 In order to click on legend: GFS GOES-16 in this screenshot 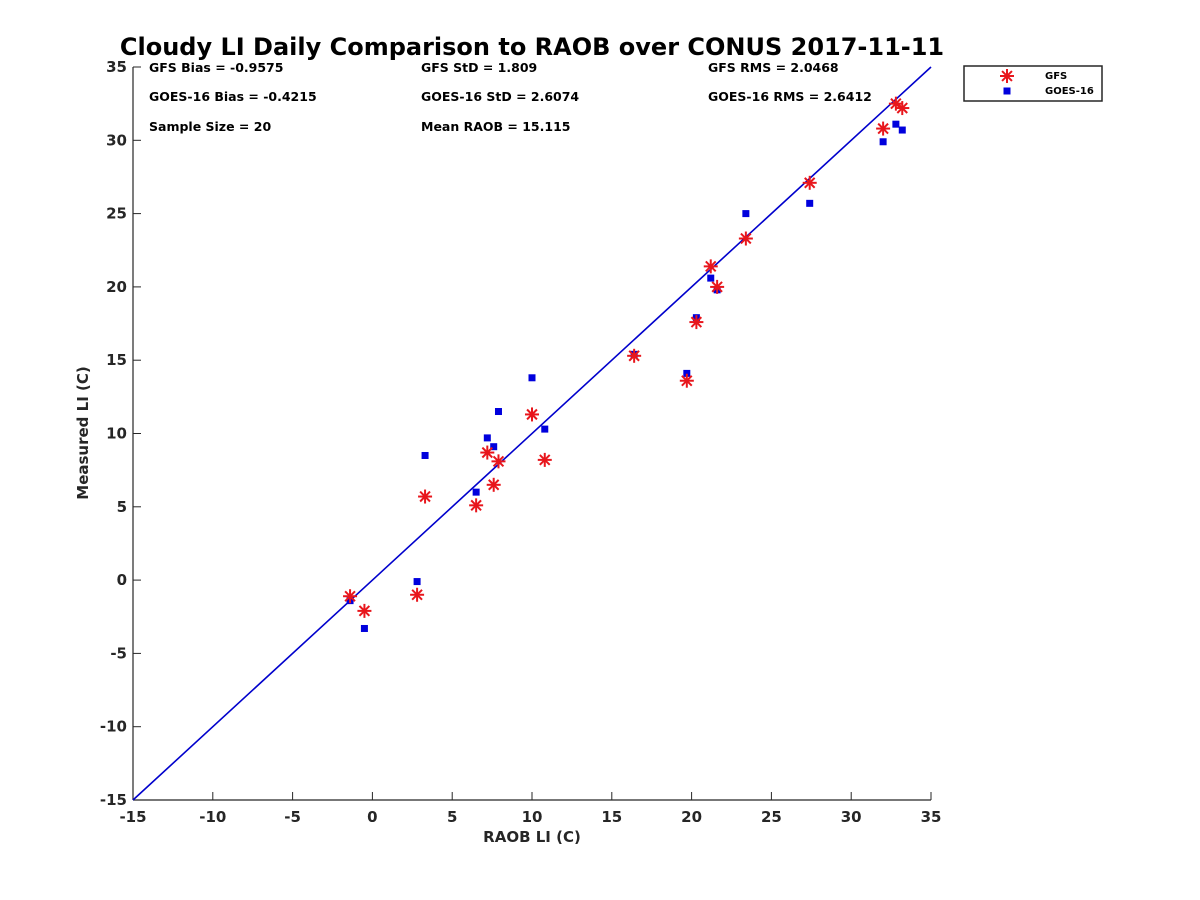, I will do `click(1033, 83)`.